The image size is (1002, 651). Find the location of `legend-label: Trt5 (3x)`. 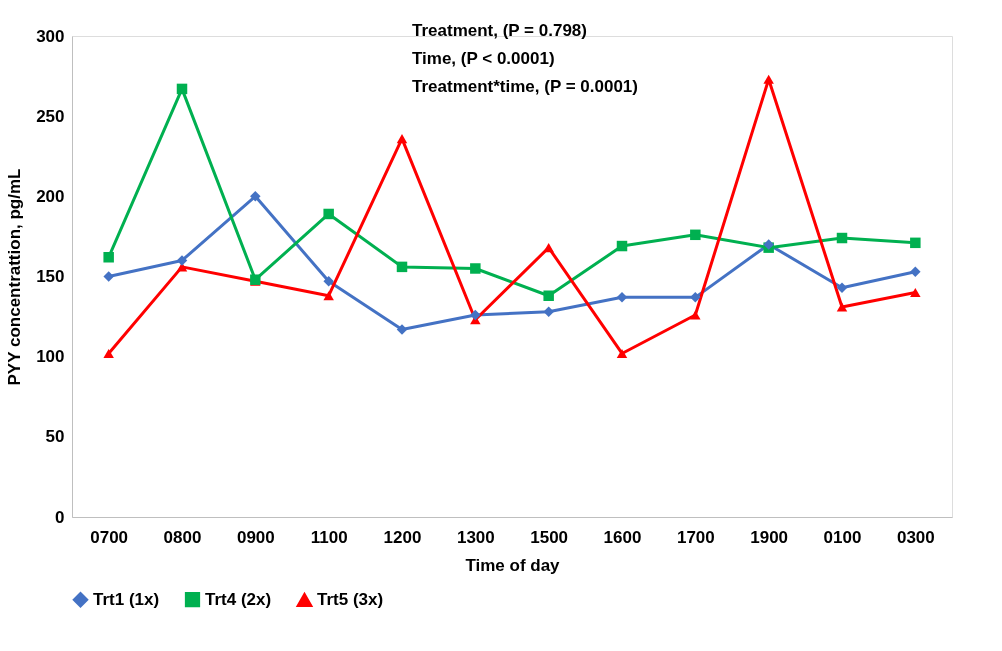

legend-label: Trt5 (3x) is located at coordinates (350, 600).